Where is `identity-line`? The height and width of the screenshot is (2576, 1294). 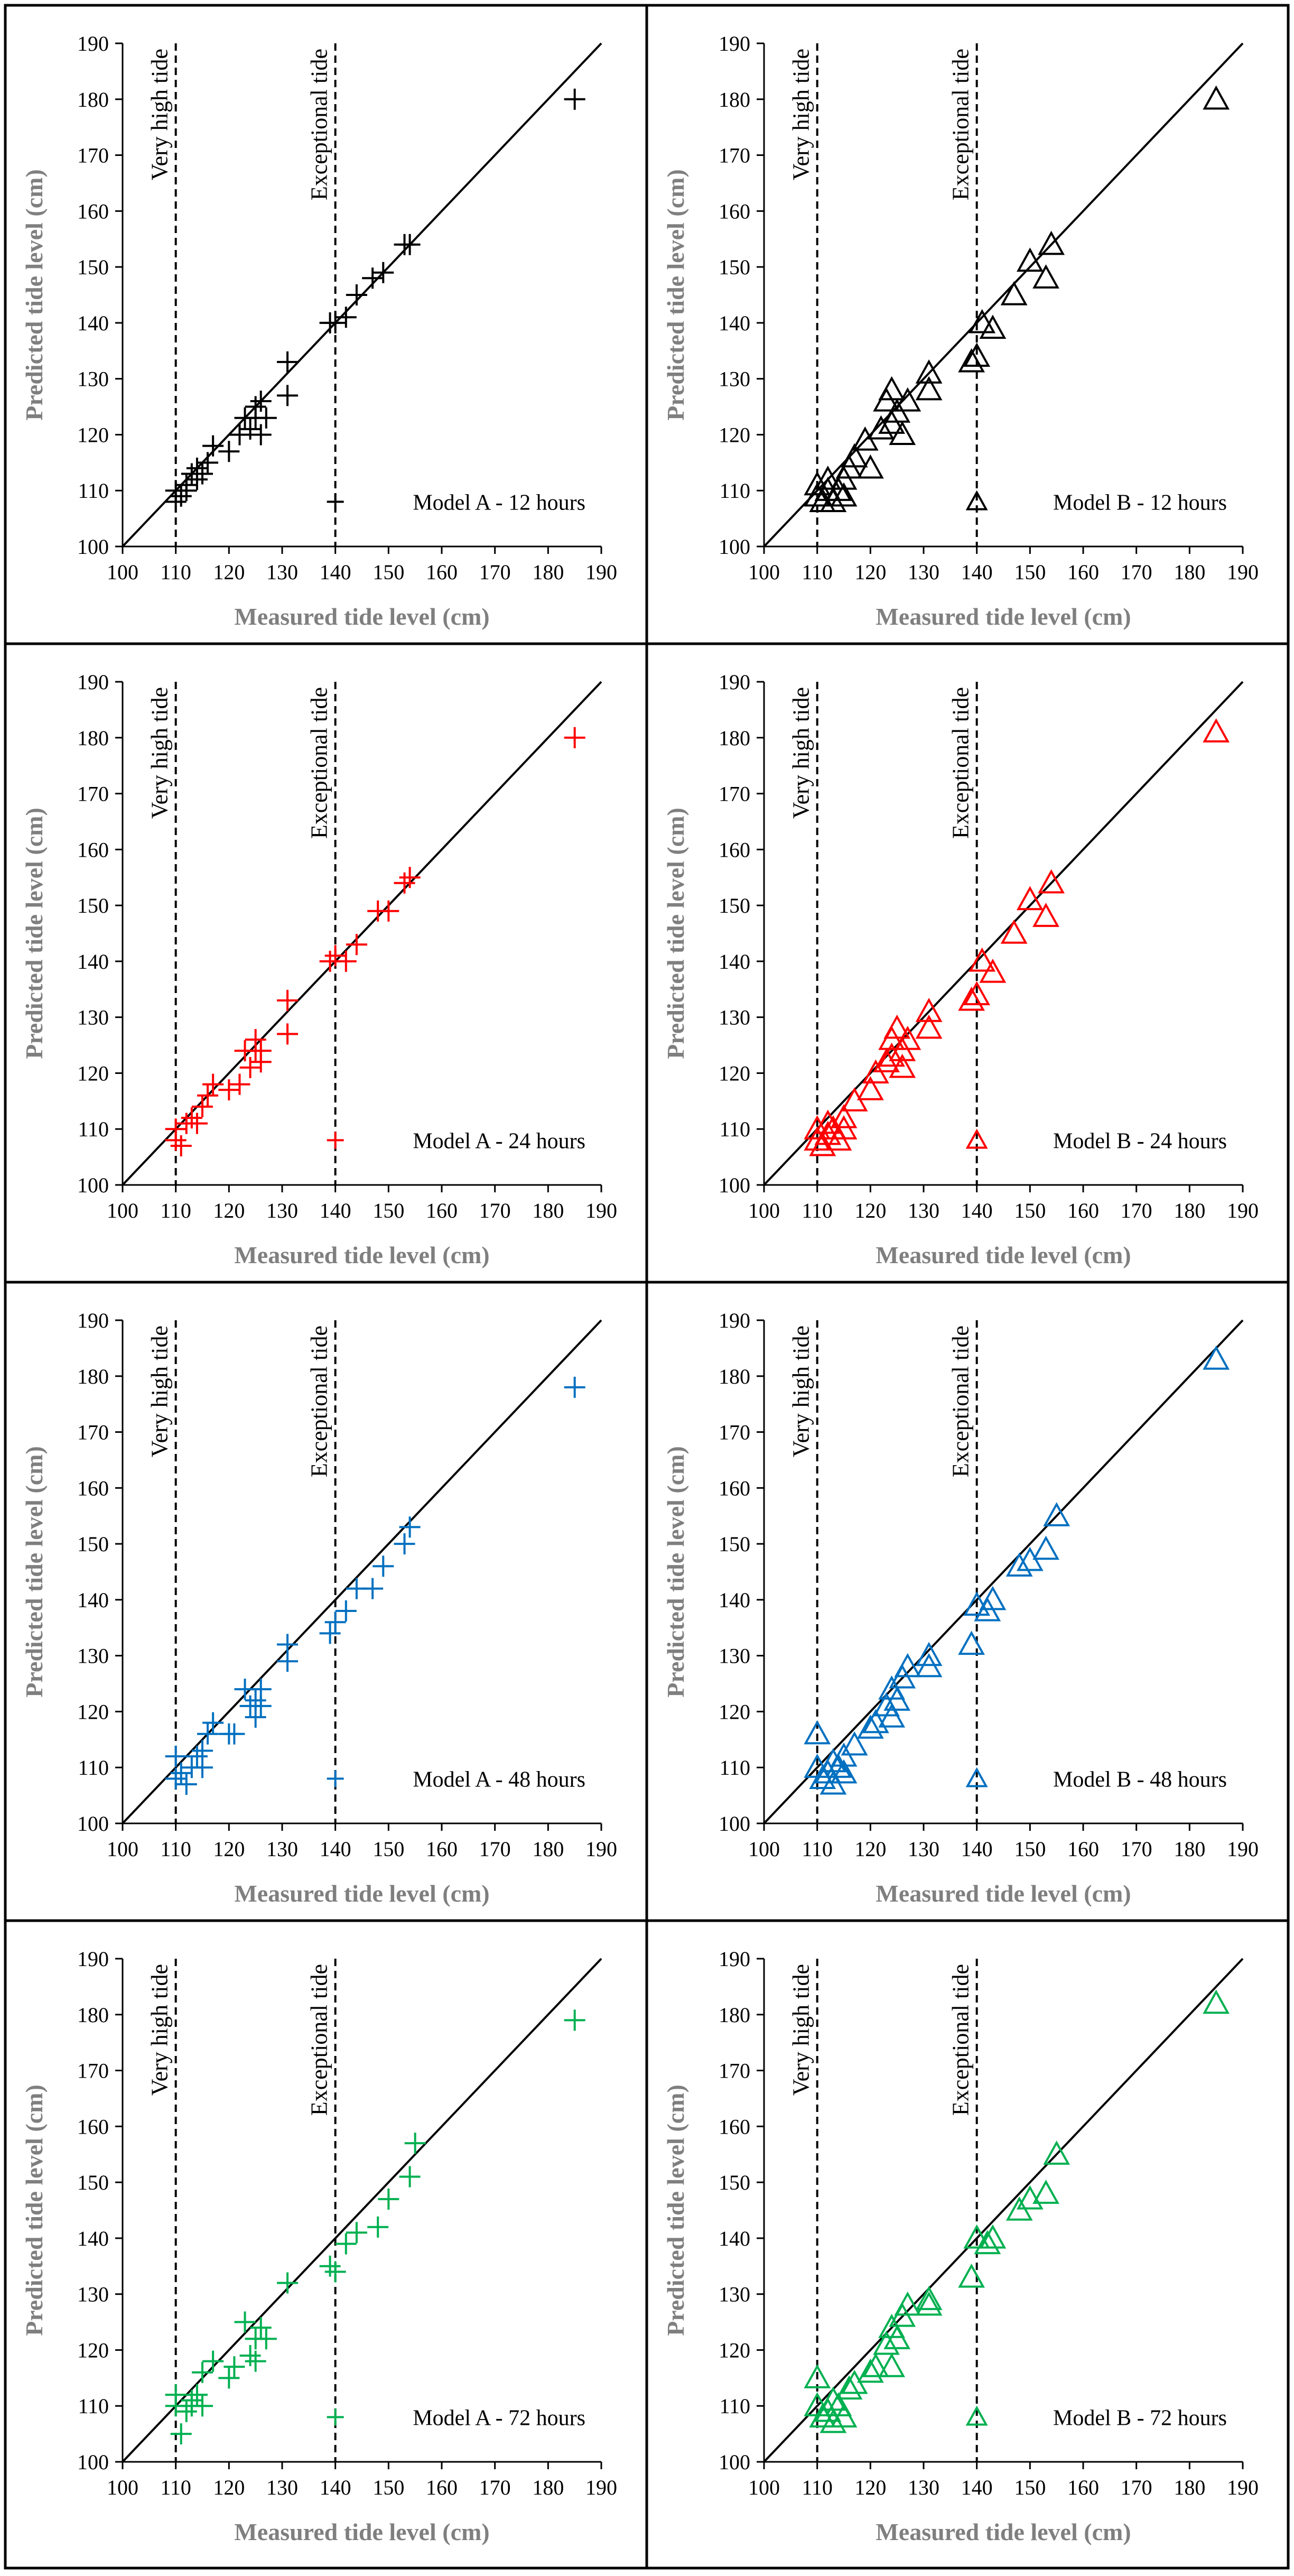 identity-line is located at coordinates (1003, 295).